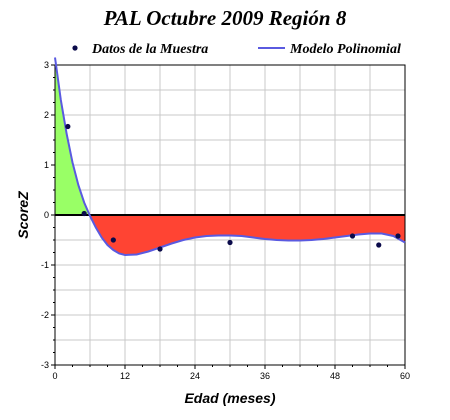  Describe the element at coordinates (46, 165) in the screenshot. I see `y-tick-label: 1` at that location.